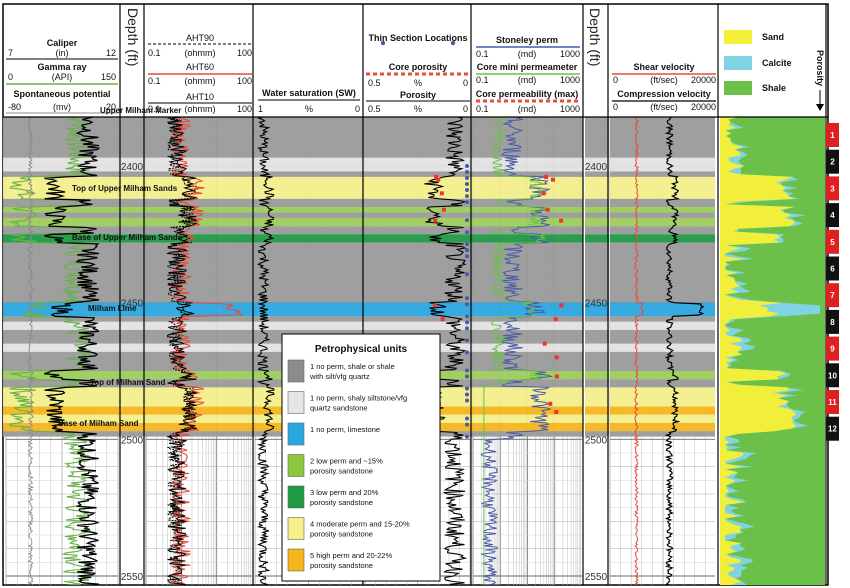  What do you see at coordinates (663, 67) in the screenshot?
I see `shear-title: Shear velocity` at bounding box center [663, 67].